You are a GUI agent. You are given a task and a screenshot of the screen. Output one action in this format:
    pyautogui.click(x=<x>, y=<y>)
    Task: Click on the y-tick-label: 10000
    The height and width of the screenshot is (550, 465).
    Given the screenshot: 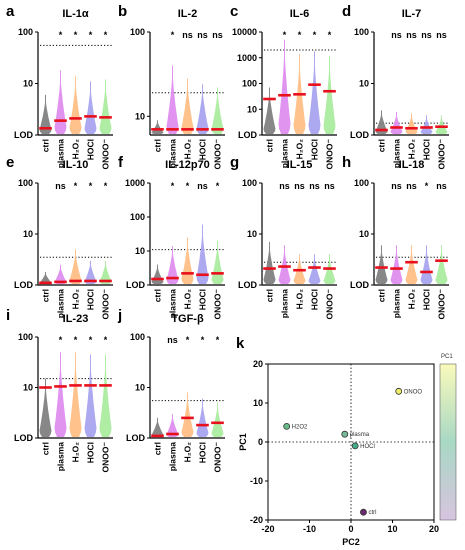 What is the action you would take?
    pyautogui.click(x=244, y=32)
    